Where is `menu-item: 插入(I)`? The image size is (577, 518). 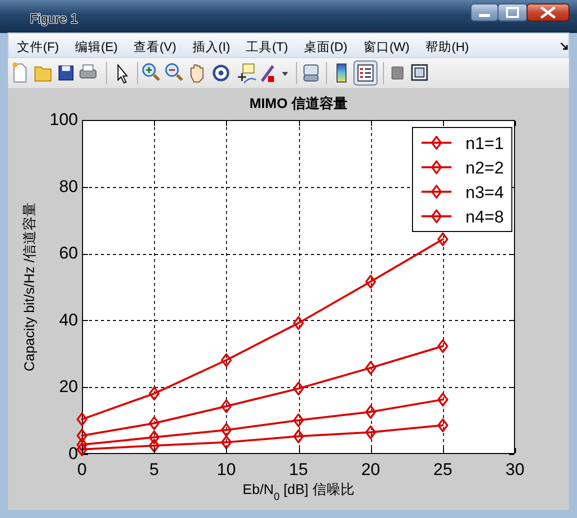 menu-item: 插入(I) is located at coordinates (211, 47).